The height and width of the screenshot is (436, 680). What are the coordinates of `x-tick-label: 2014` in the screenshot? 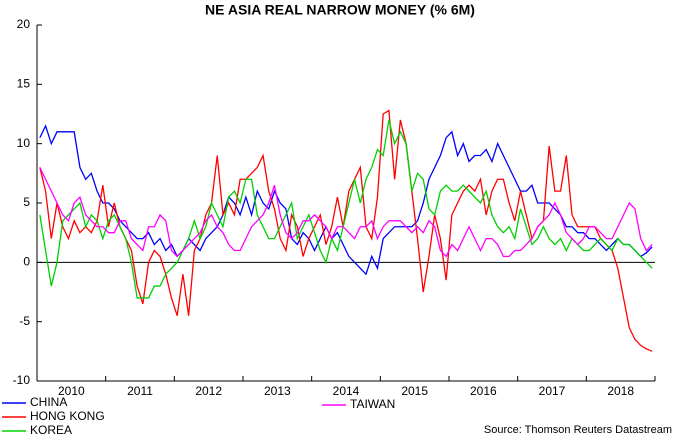 It's located at (346, 391).